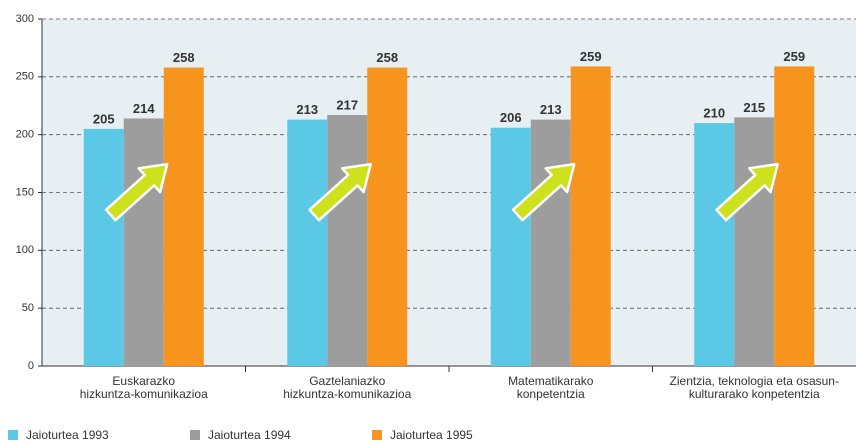  What do you see at coordinates (714, 113) in the screenshot?
I see `value-label: 210` at bounding box center [714, 113].